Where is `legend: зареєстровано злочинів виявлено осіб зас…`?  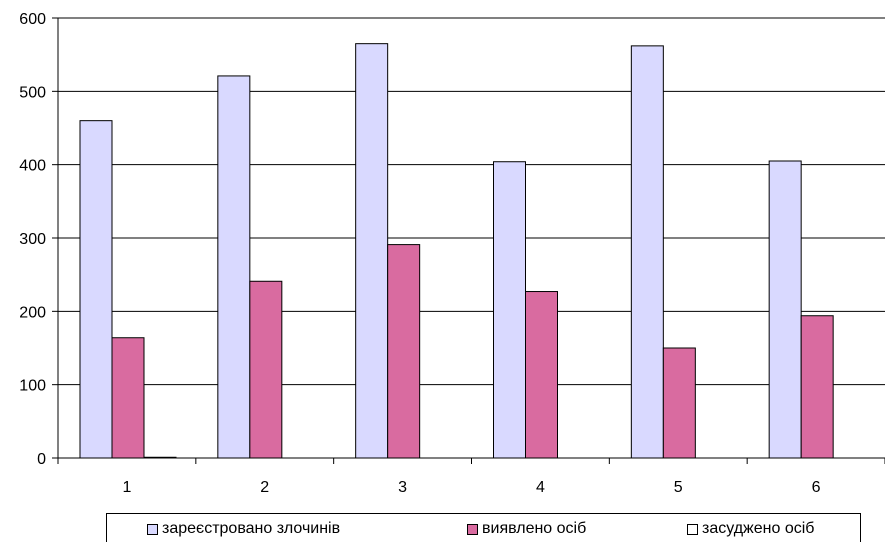
legend: зареєстровано злочинів виявлено осіб зас… is located at coordinates (483, 527).